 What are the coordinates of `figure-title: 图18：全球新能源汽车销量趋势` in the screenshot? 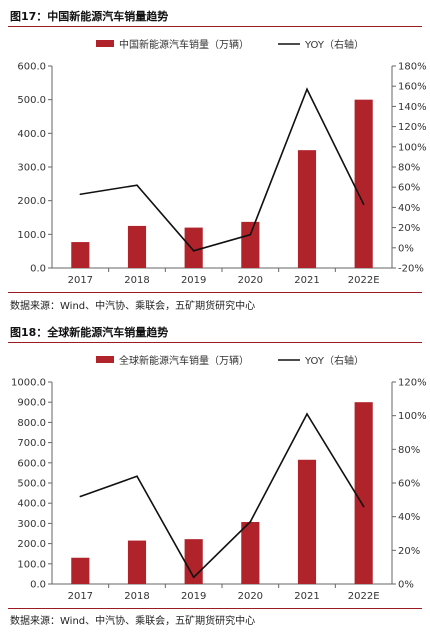 It's located at (89, 332).